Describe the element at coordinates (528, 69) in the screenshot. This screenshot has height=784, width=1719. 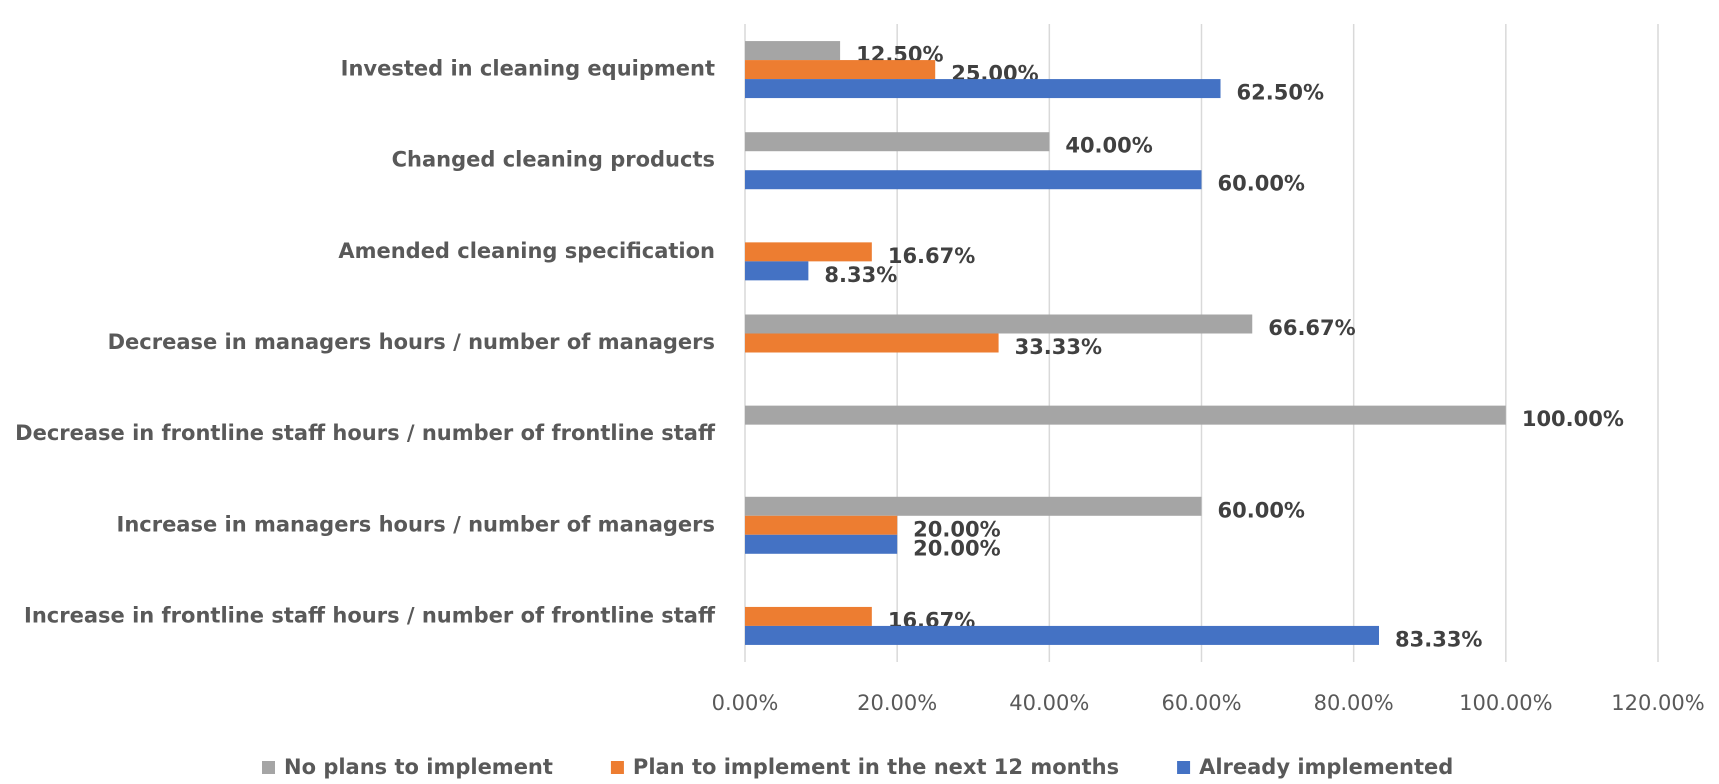
I see `category-label: Invested in cleaning equipment` at that location.